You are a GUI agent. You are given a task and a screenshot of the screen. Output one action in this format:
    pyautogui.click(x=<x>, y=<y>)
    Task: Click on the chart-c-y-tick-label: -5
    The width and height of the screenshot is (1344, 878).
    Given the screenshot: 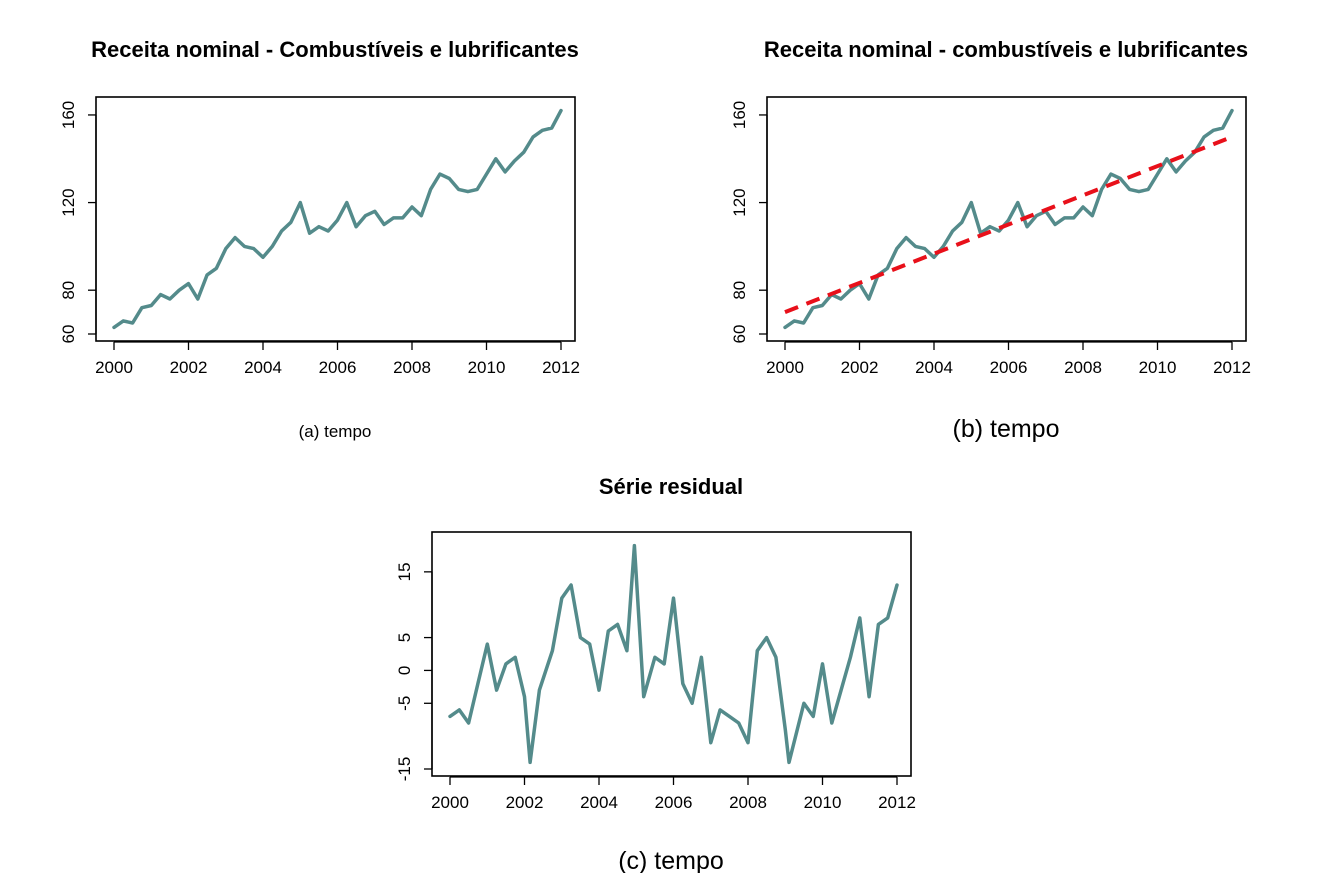 What is the action you would take?
    pyautogui.click(x=404, y=703)
    